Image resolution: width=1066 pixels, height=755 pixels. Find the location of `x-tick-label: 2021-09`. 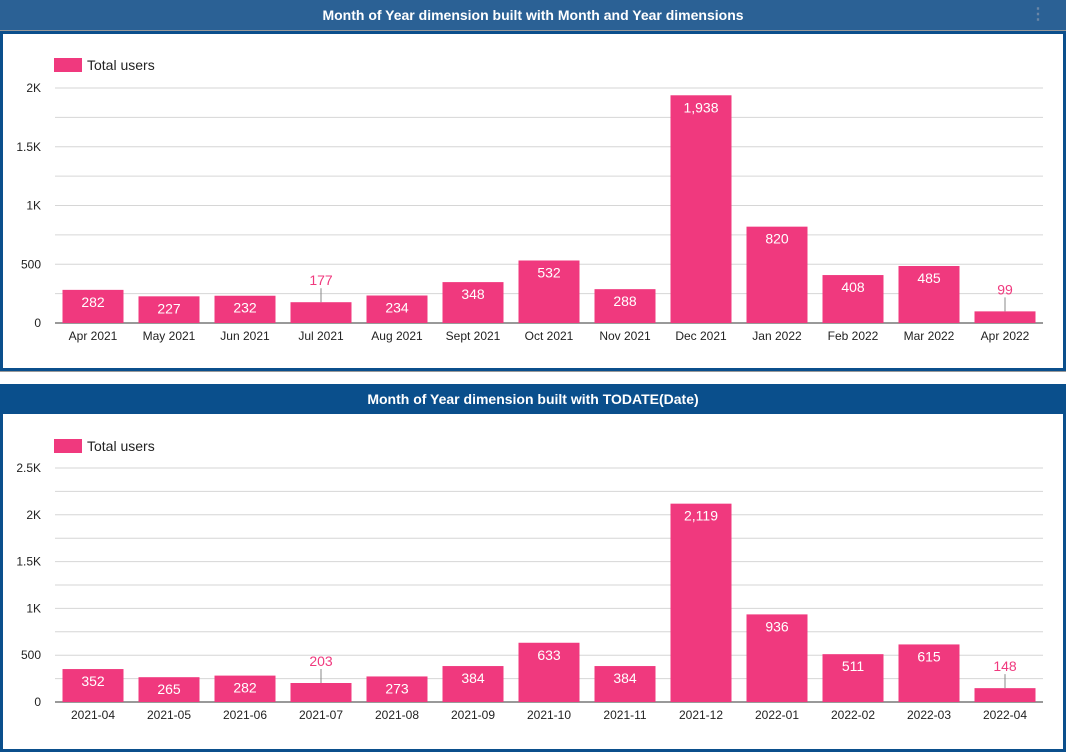

x-tick-label: 2021-09 is located at coordinates (473, 715).